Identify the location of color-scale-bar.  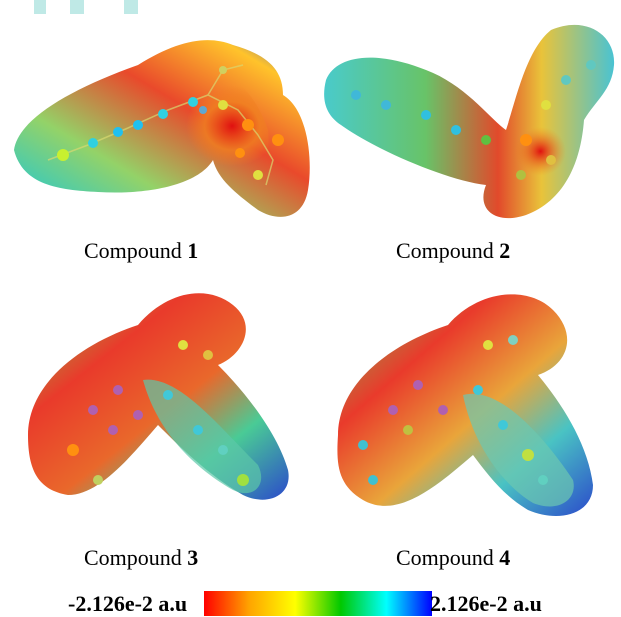
(318, 603).